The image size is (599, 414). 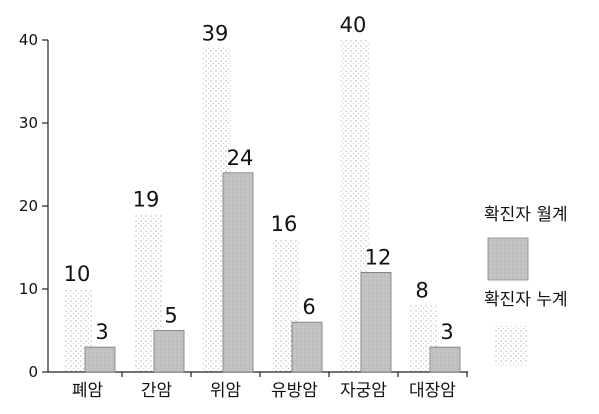 I want to click on legend-label-monthly: 확진자 월계, so click(x=526, y=215).